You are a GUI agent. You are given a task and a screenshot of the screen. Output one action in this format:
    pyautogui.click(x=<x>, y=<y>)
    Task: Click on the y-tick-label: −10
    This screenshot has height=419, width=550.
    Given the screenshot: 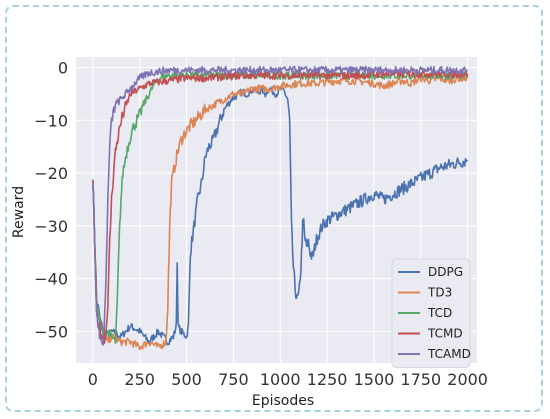 What is the action you would take?
    pyautogui.click(x=51, y=120)
    